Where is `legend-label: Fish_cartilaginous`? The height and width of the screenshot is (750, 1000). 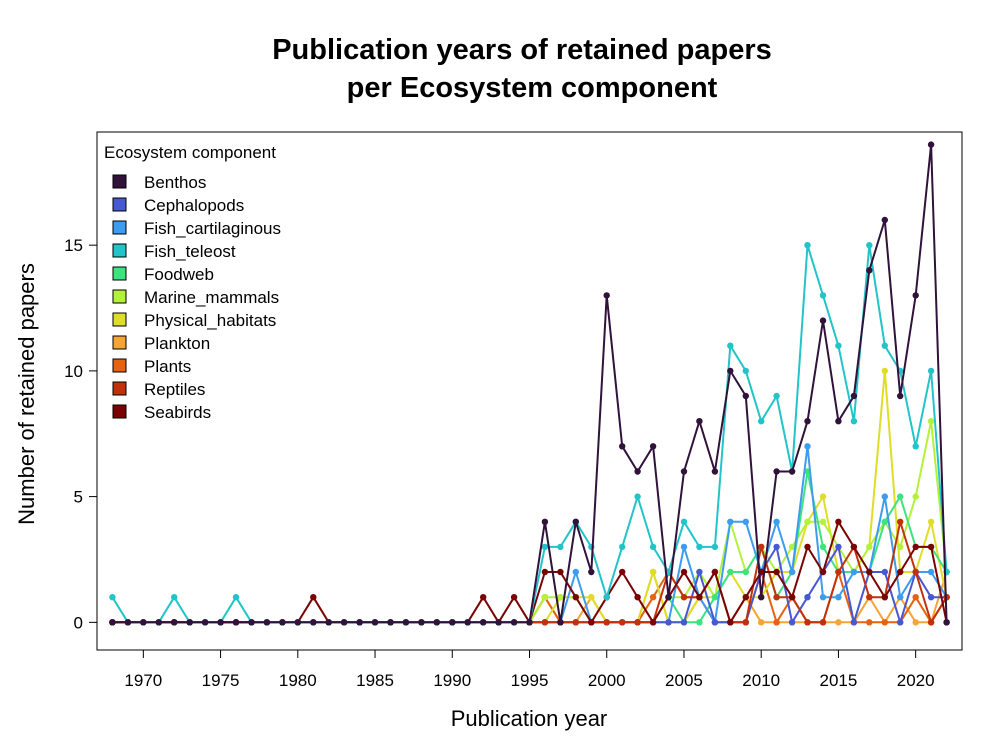 legend-label: Fish_cartilaginous is located at coordinates (212, 228).